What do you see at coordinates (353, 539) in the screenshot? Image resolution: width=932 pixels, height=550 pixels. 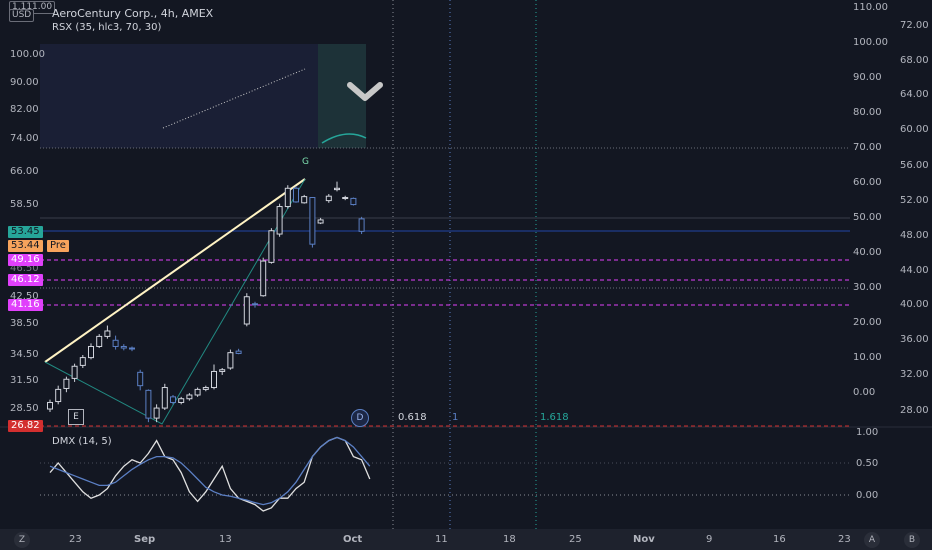 I see `time-tick: Oct` at bounding box center [353, 539].